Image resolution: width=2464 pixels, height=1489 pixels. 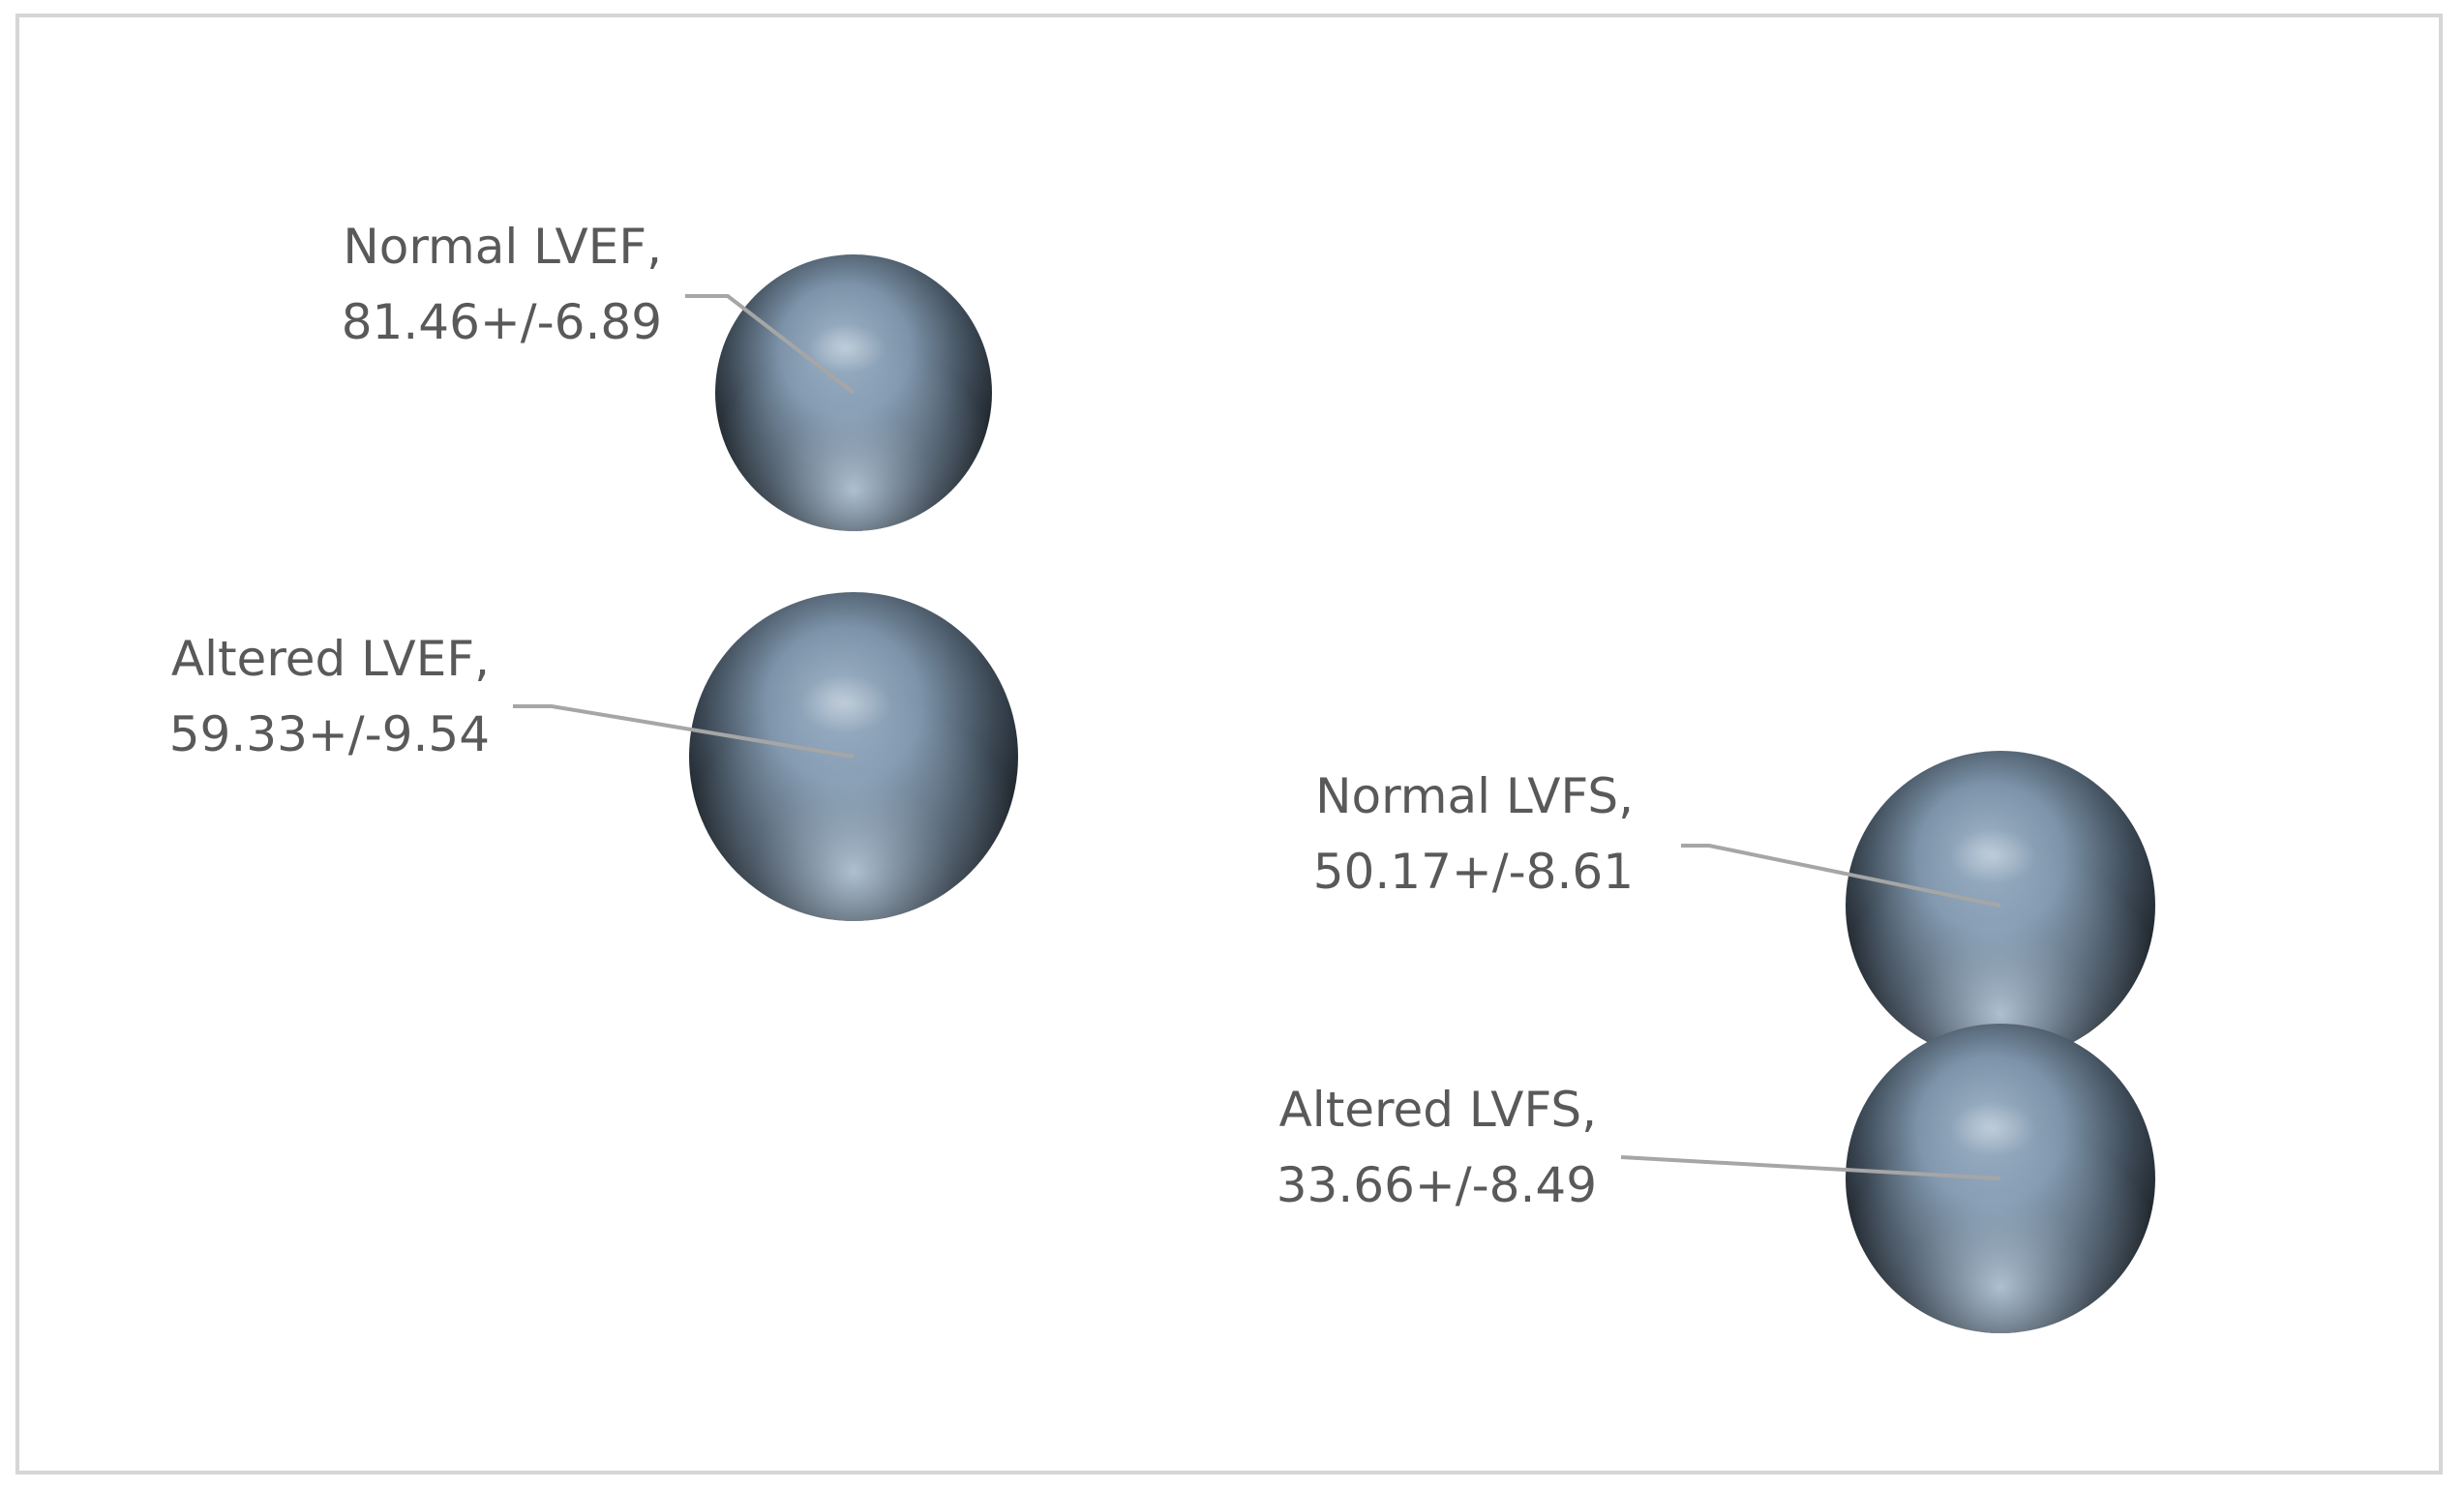 What do you see at coordinates (502, 247) in the screenshot?
I see `data-label-normal-lvef-name: Normal LVEF,` at bounding box center [502, 247].